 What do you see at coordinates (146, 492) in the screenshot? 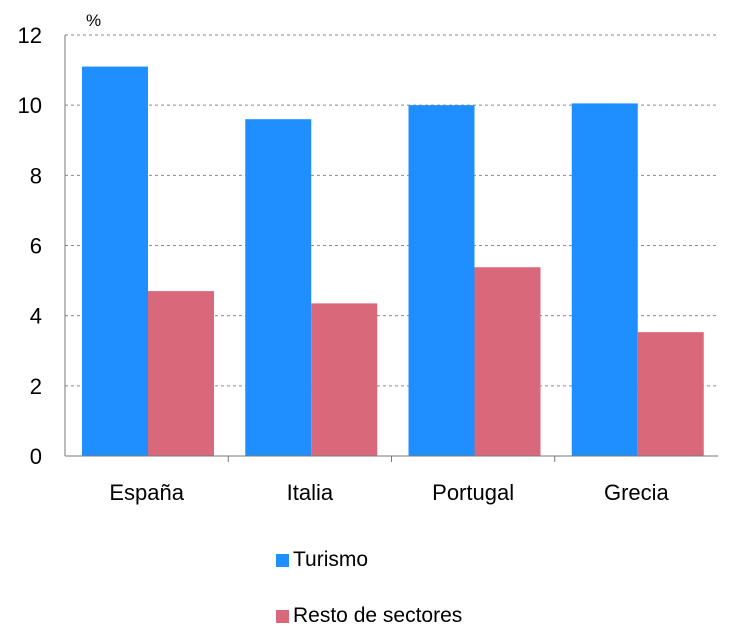
I see `x-category-label: España` at bounding box center [146, 492].